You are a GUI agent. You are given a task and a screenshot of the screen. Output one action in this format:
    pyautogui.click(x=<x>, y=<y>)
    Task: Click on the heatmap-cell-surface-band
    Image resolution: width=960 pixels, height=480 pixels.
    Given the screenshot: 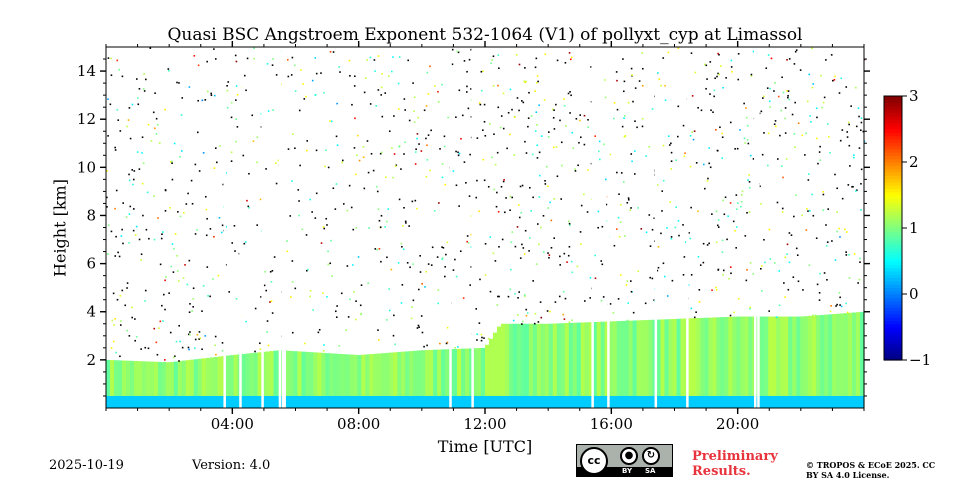 What is the action you would take?
    pyautogui.click(x=485, y=401)
    